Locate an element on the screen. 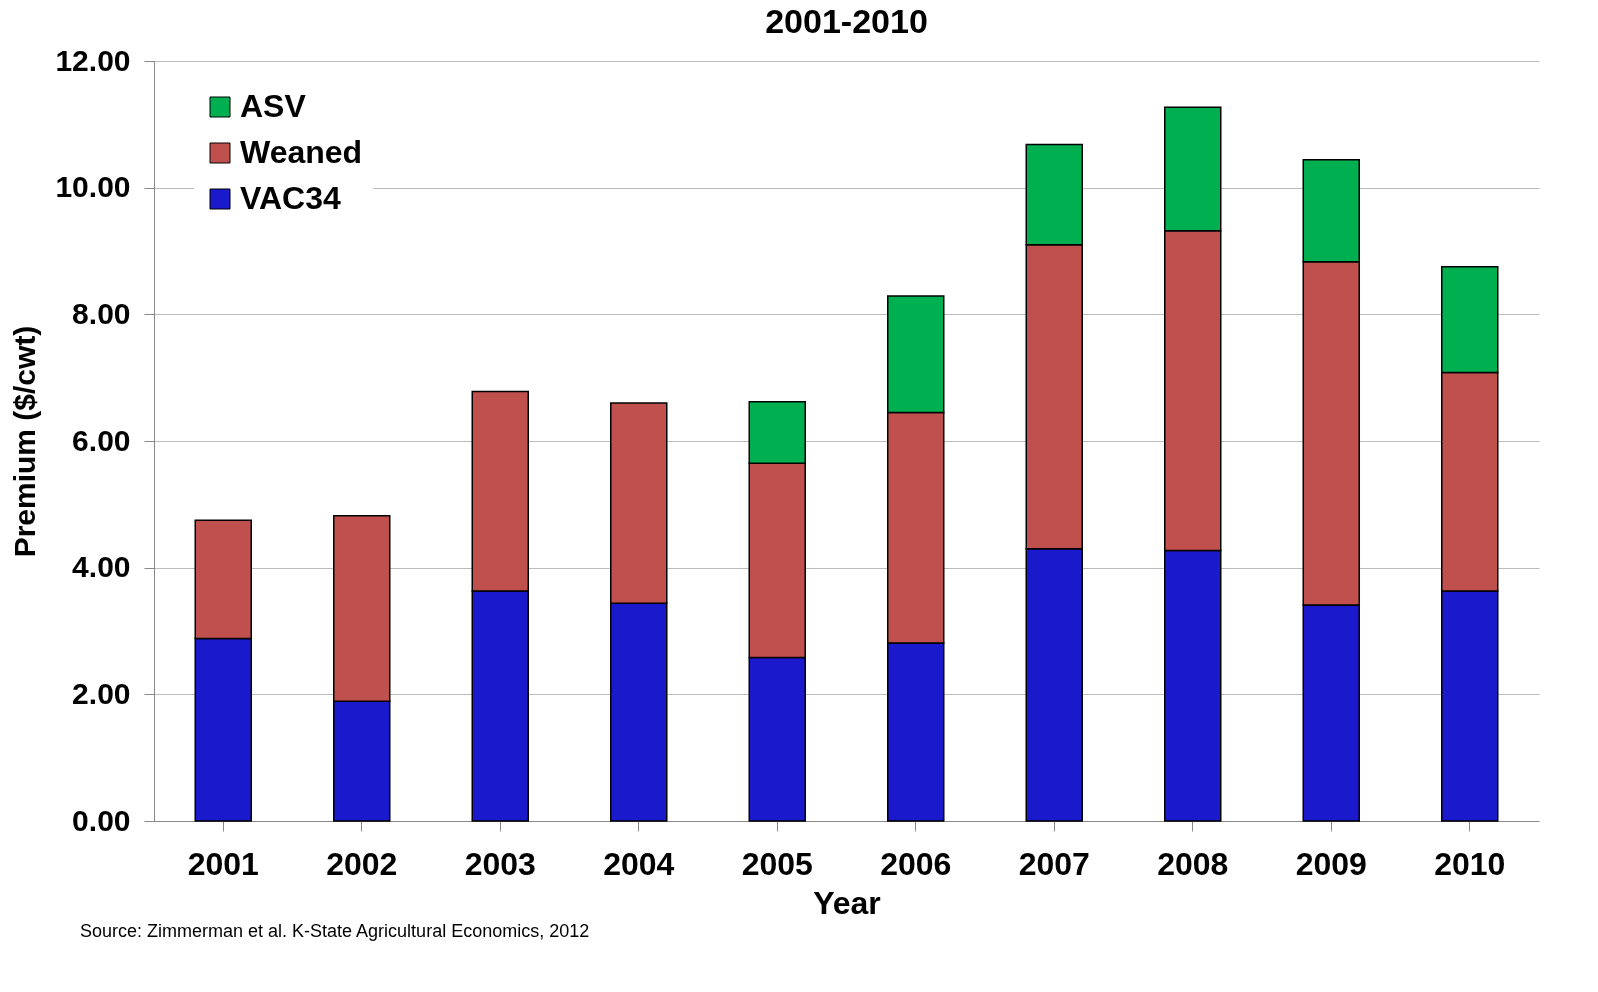 The image size is (1598, 992). y-tick-label: 0.00 is located at coordinates (101, 820).